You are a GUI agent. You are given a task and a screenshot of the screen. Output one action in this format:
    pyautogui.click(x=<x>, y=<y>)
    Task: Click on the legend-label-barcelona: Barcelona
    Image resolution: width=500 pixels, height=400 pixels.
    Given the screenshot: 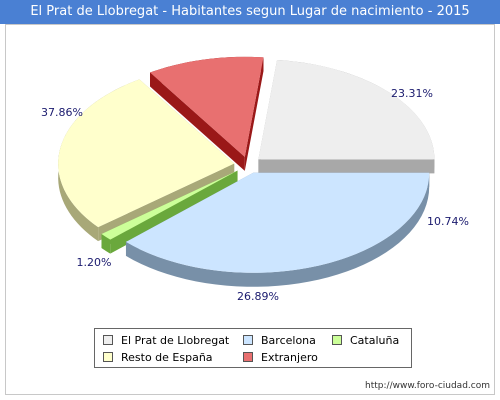 What is the action you would take?
    pyautogui.click(x=288, y=340)
    